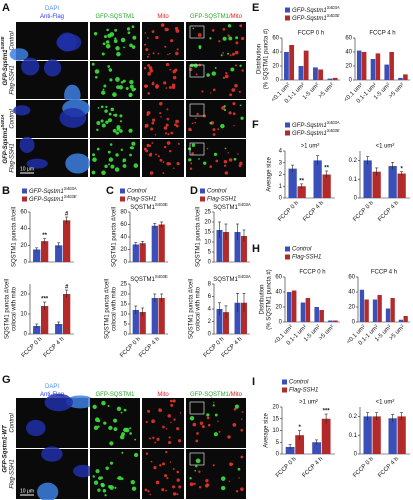 The height and width of the screenshot is (500, 413). Describe the element at coordinates (253, 382) in the screenshot. I see `panel-label: I` at that location.